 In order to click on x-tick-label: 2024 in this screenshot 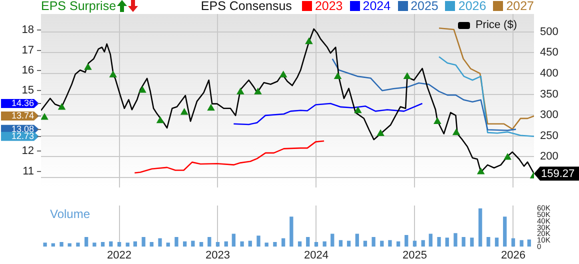, I will do `click(316, 255)`.